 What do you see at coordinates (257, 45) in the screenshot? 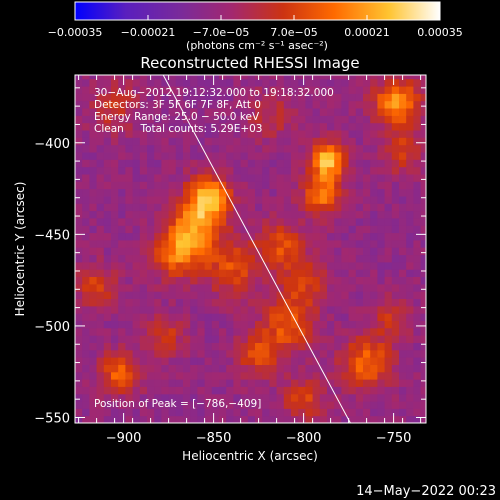
I see `colorbar-units-label: (photons cm⁻² s⁻¹ asec⁻²)` at bounding box center [257, 45].